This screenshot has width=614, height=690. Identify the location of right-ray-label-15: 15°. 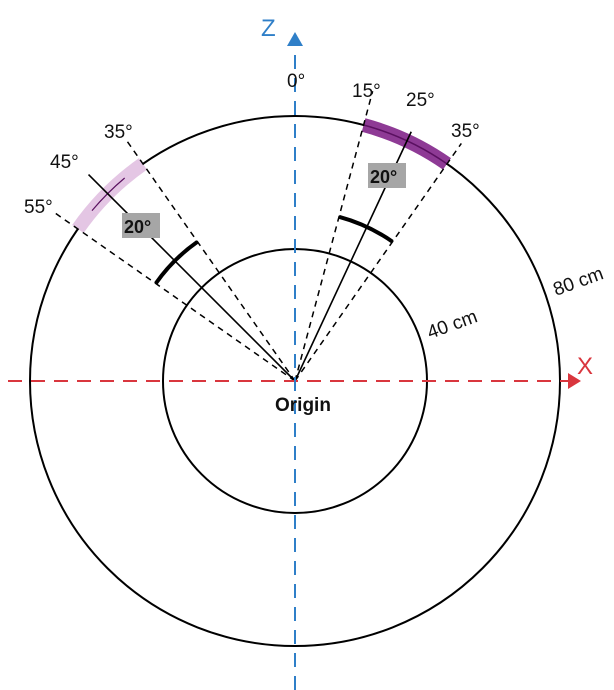
(366, 91).